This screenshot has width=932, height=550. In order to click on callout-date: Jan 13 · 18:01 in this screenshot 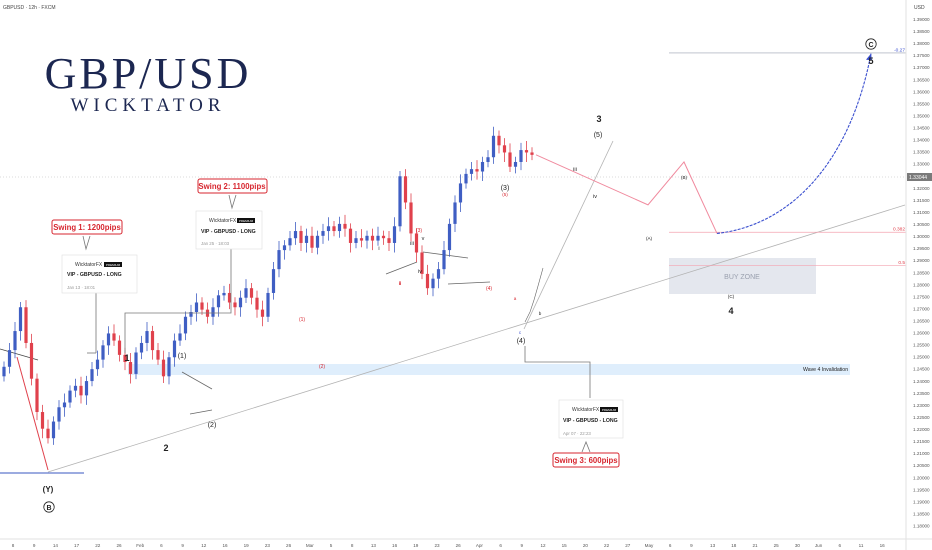, I will do `click(81, 287)`.